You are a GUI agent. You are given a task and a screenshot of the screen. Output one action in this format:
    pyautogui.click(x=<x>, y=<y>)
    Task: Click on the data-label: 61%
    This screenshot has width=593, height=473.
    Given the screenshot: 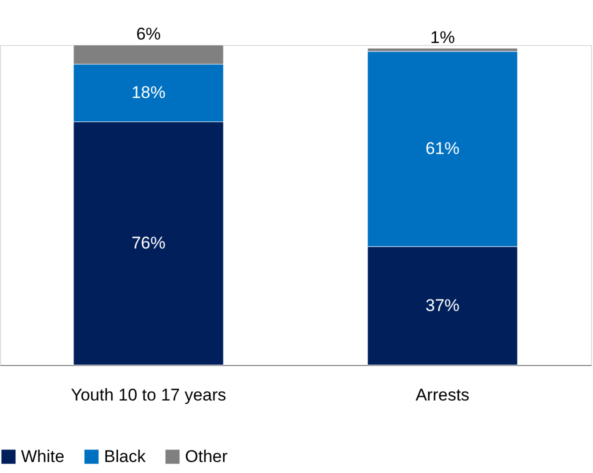 What is the action you would take?
    pyautogui.click(x=443, y=148)
    